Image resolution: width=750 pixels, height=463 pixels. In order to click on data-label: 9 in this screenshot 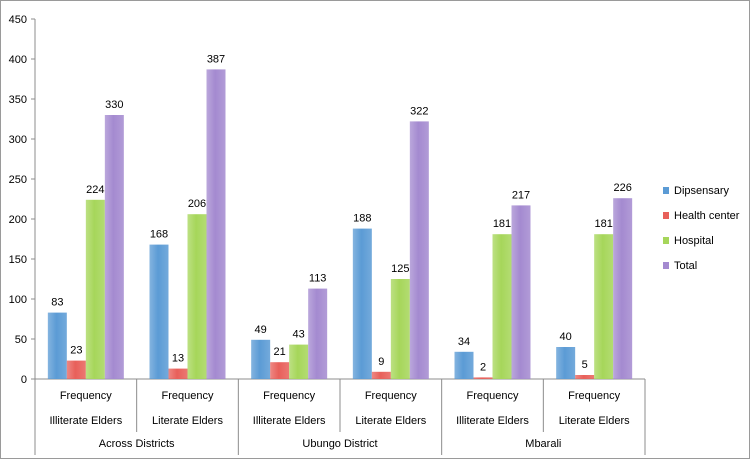, I will do `click(381, 362)`.